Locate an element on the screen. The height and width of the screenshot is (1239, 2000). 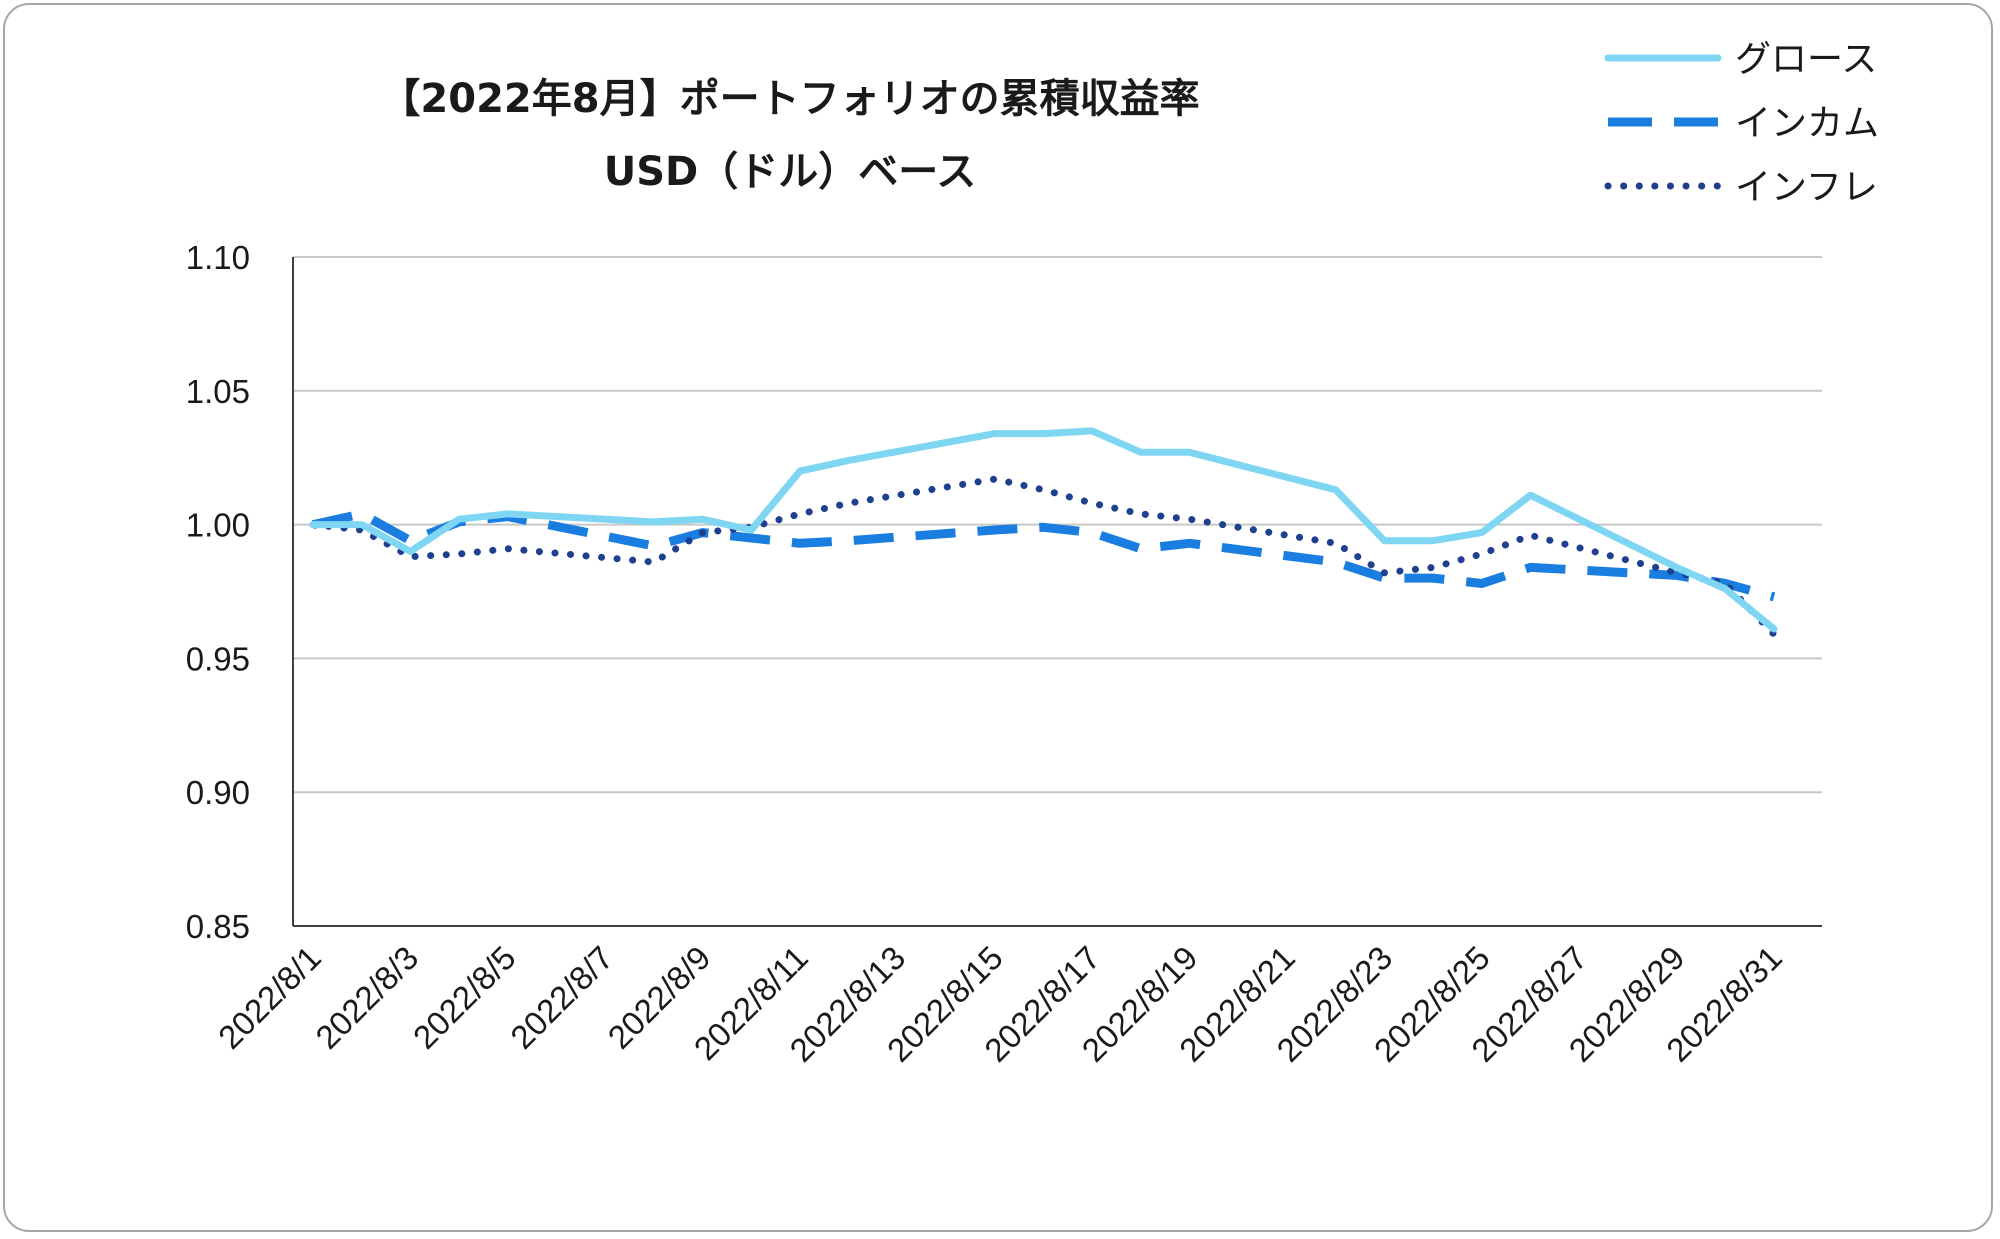
x-tick-label: 2022/8/5 is located at coordinates (464, 997).